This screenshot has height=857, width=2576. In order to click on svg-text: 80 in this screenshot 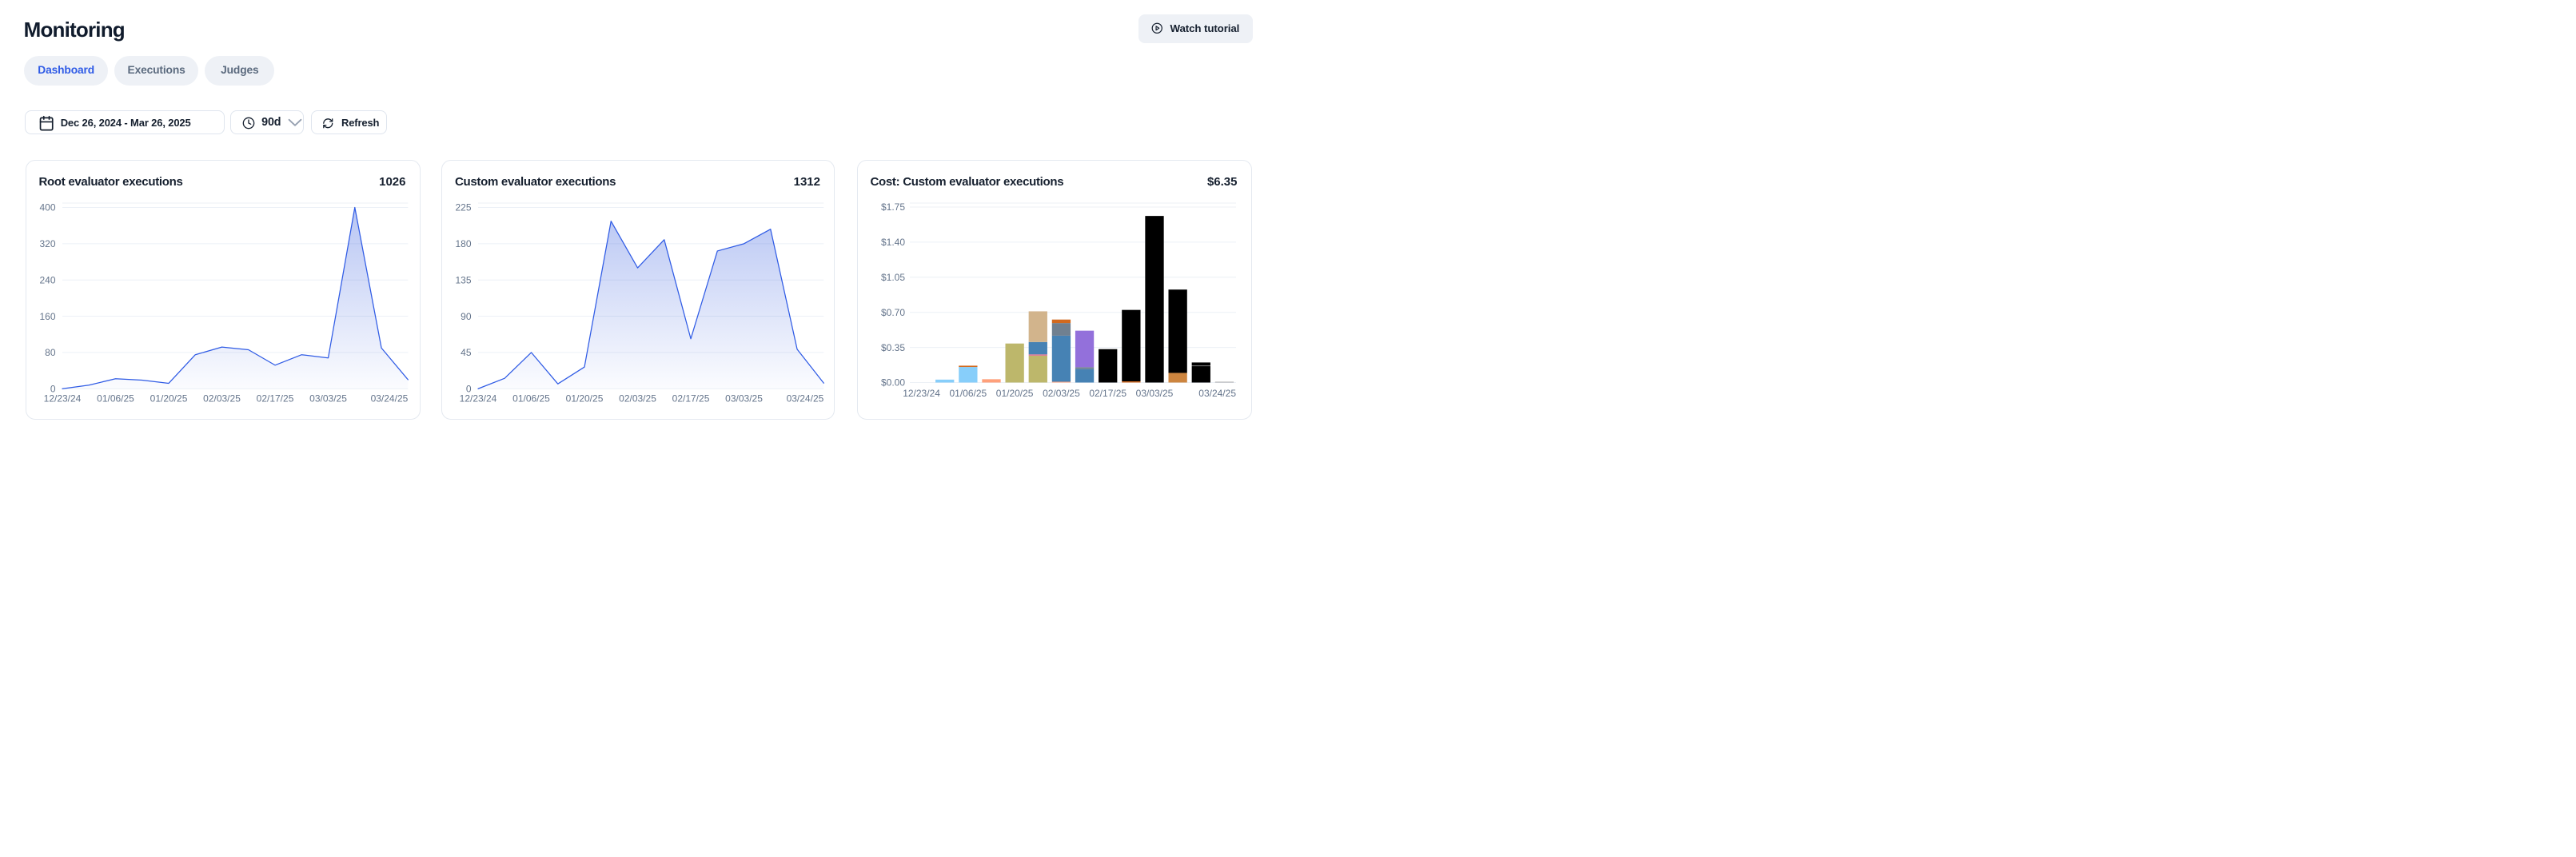, I will do `click(50, 353)`.